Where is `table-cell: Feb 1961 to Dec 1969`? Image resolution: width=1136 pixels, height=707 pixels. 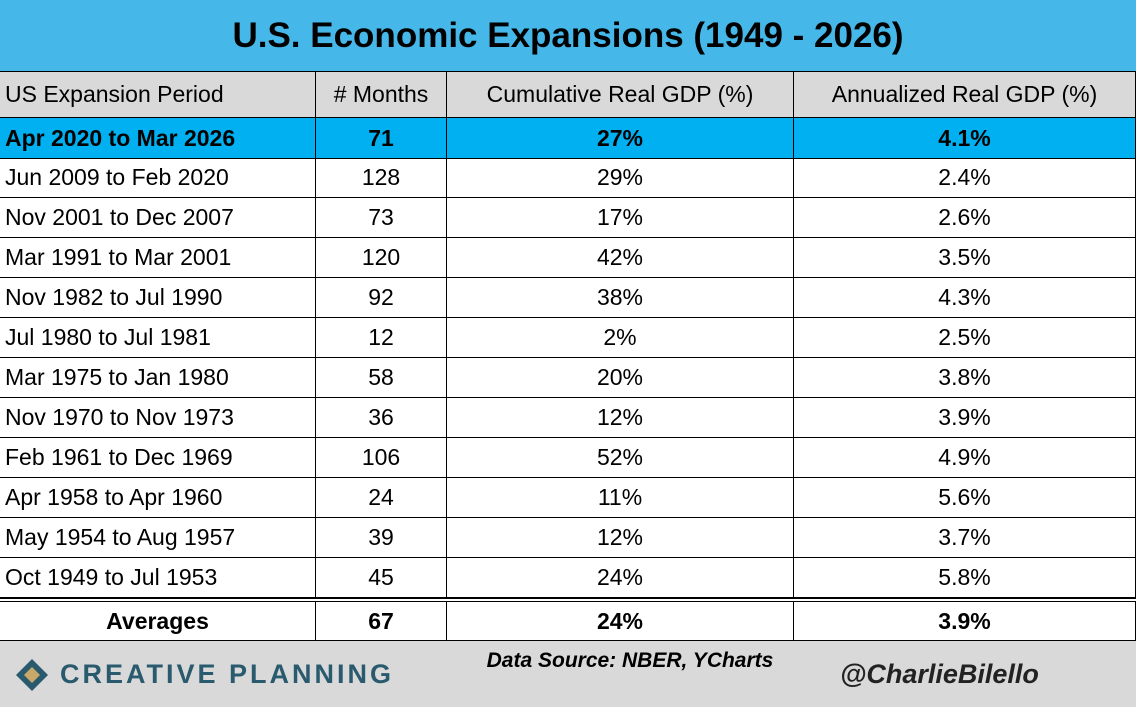
table-cell: Feb 1961 to Dec 1969 is located at coordinates (158, 458).